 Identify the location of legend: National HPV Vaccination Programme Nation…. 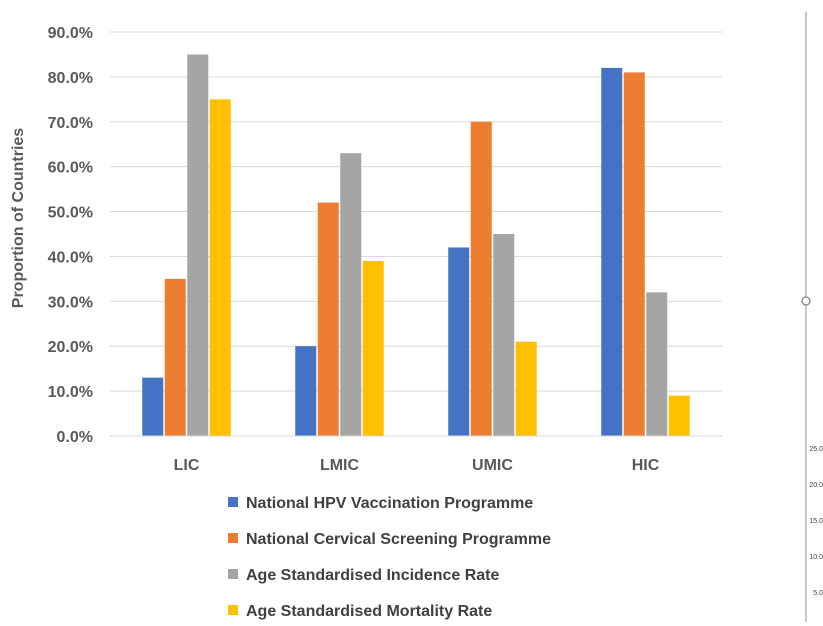
(389, 557).